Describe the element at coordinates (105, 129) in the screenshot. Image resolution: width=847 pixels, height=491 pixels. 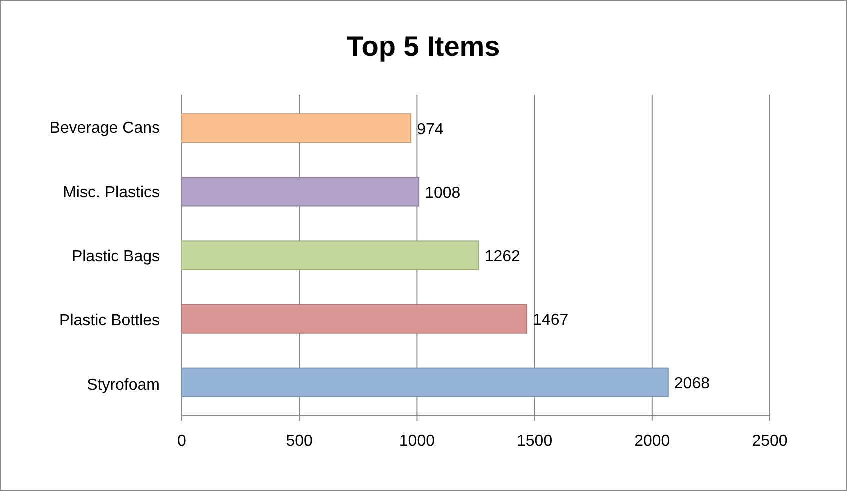
I see `y-tick-label: Beverage Cans` at that location.